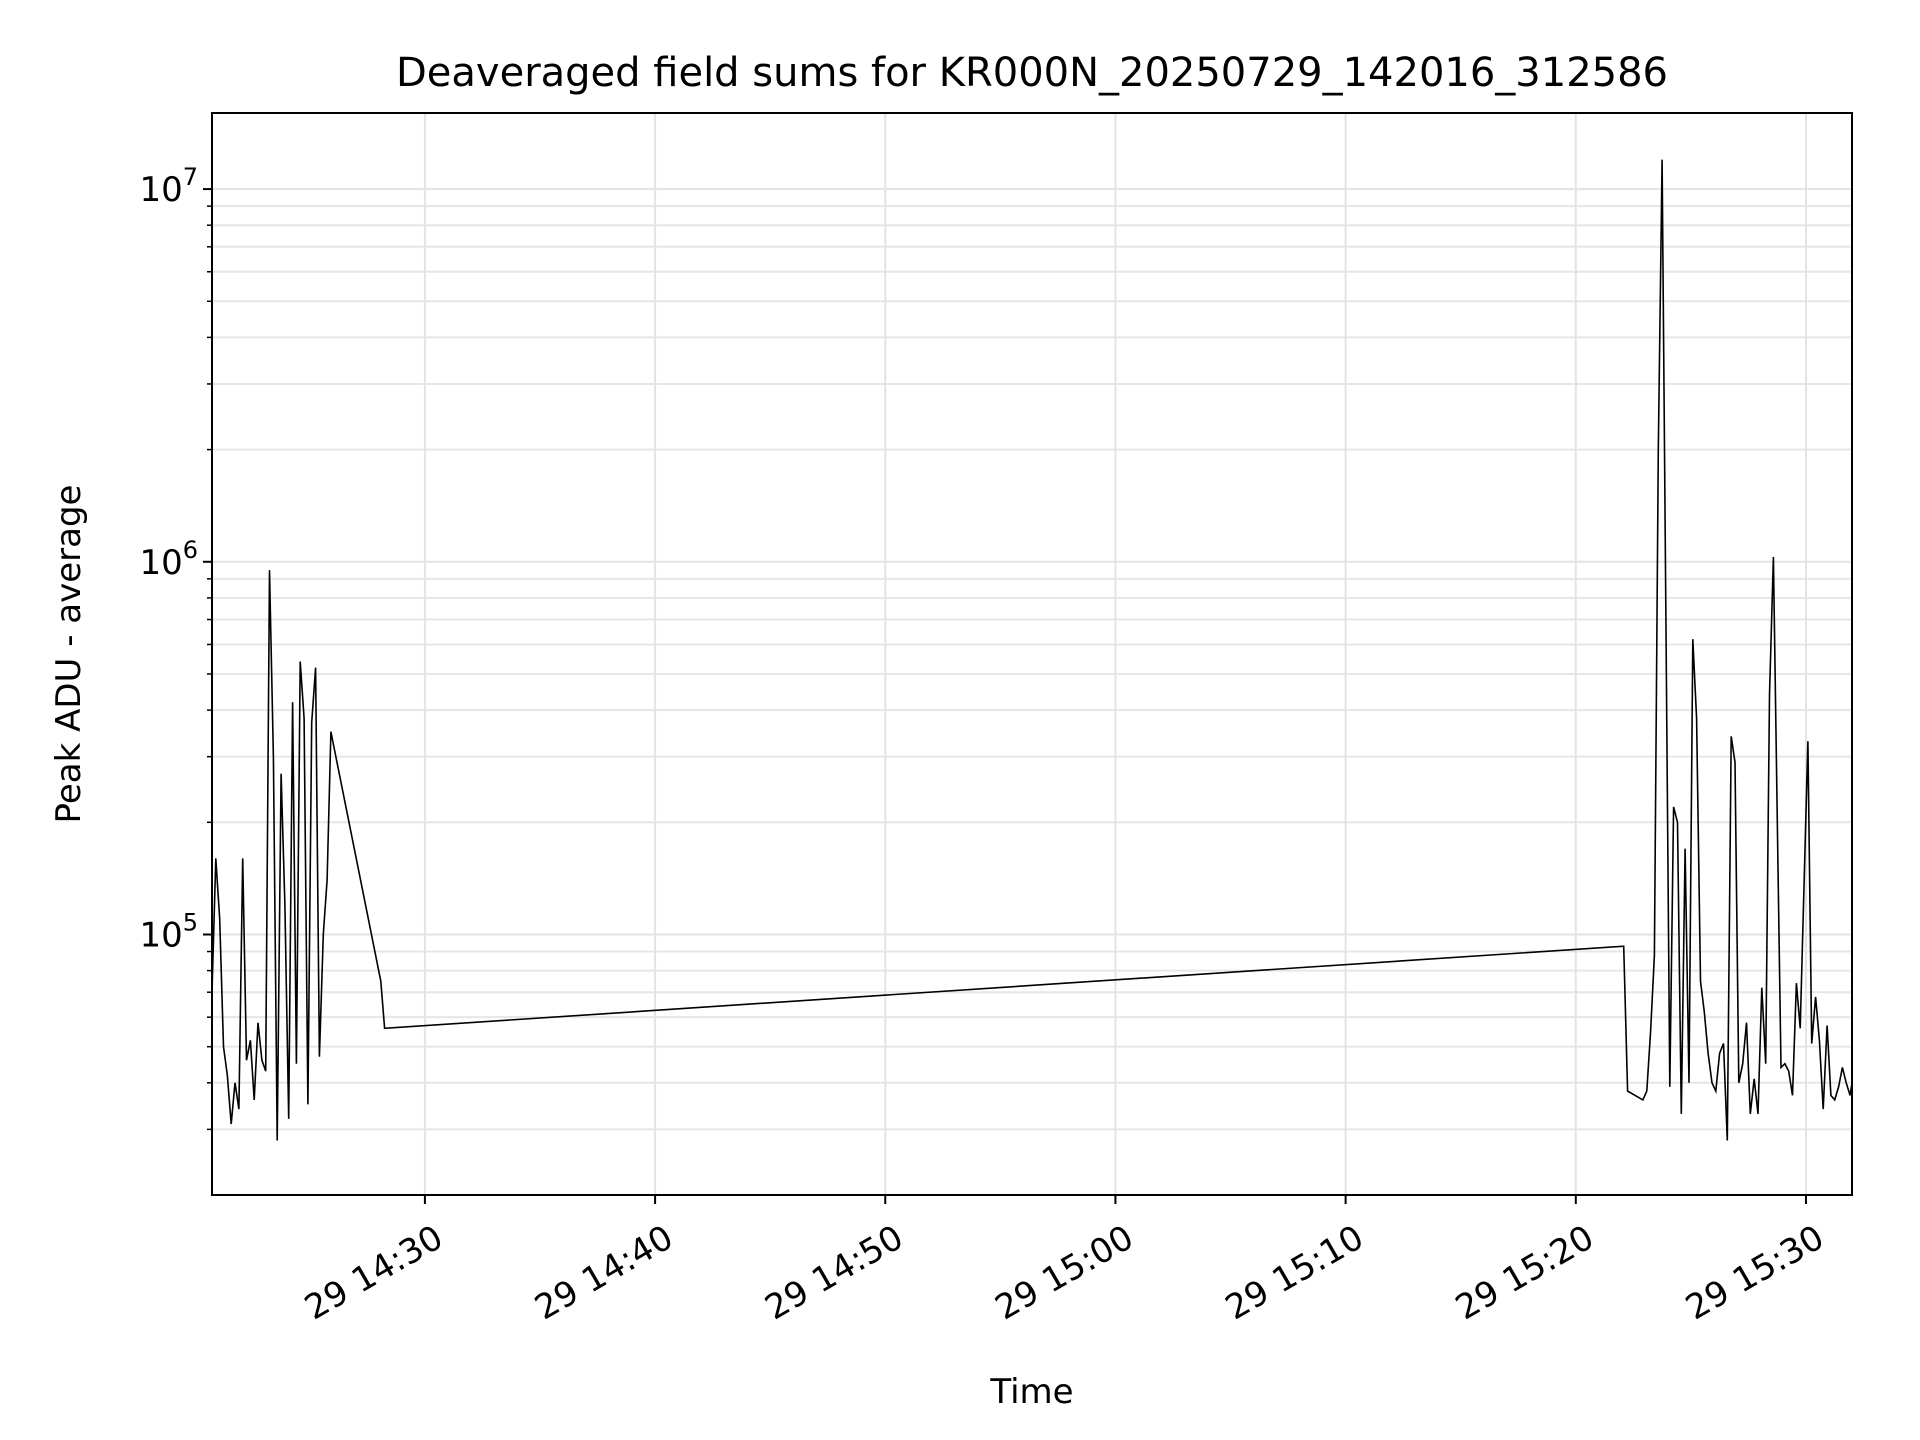 This screenshot has height=1440, width=1920. I want to click on y-tick-label: 10⁶, so click(168, 559).